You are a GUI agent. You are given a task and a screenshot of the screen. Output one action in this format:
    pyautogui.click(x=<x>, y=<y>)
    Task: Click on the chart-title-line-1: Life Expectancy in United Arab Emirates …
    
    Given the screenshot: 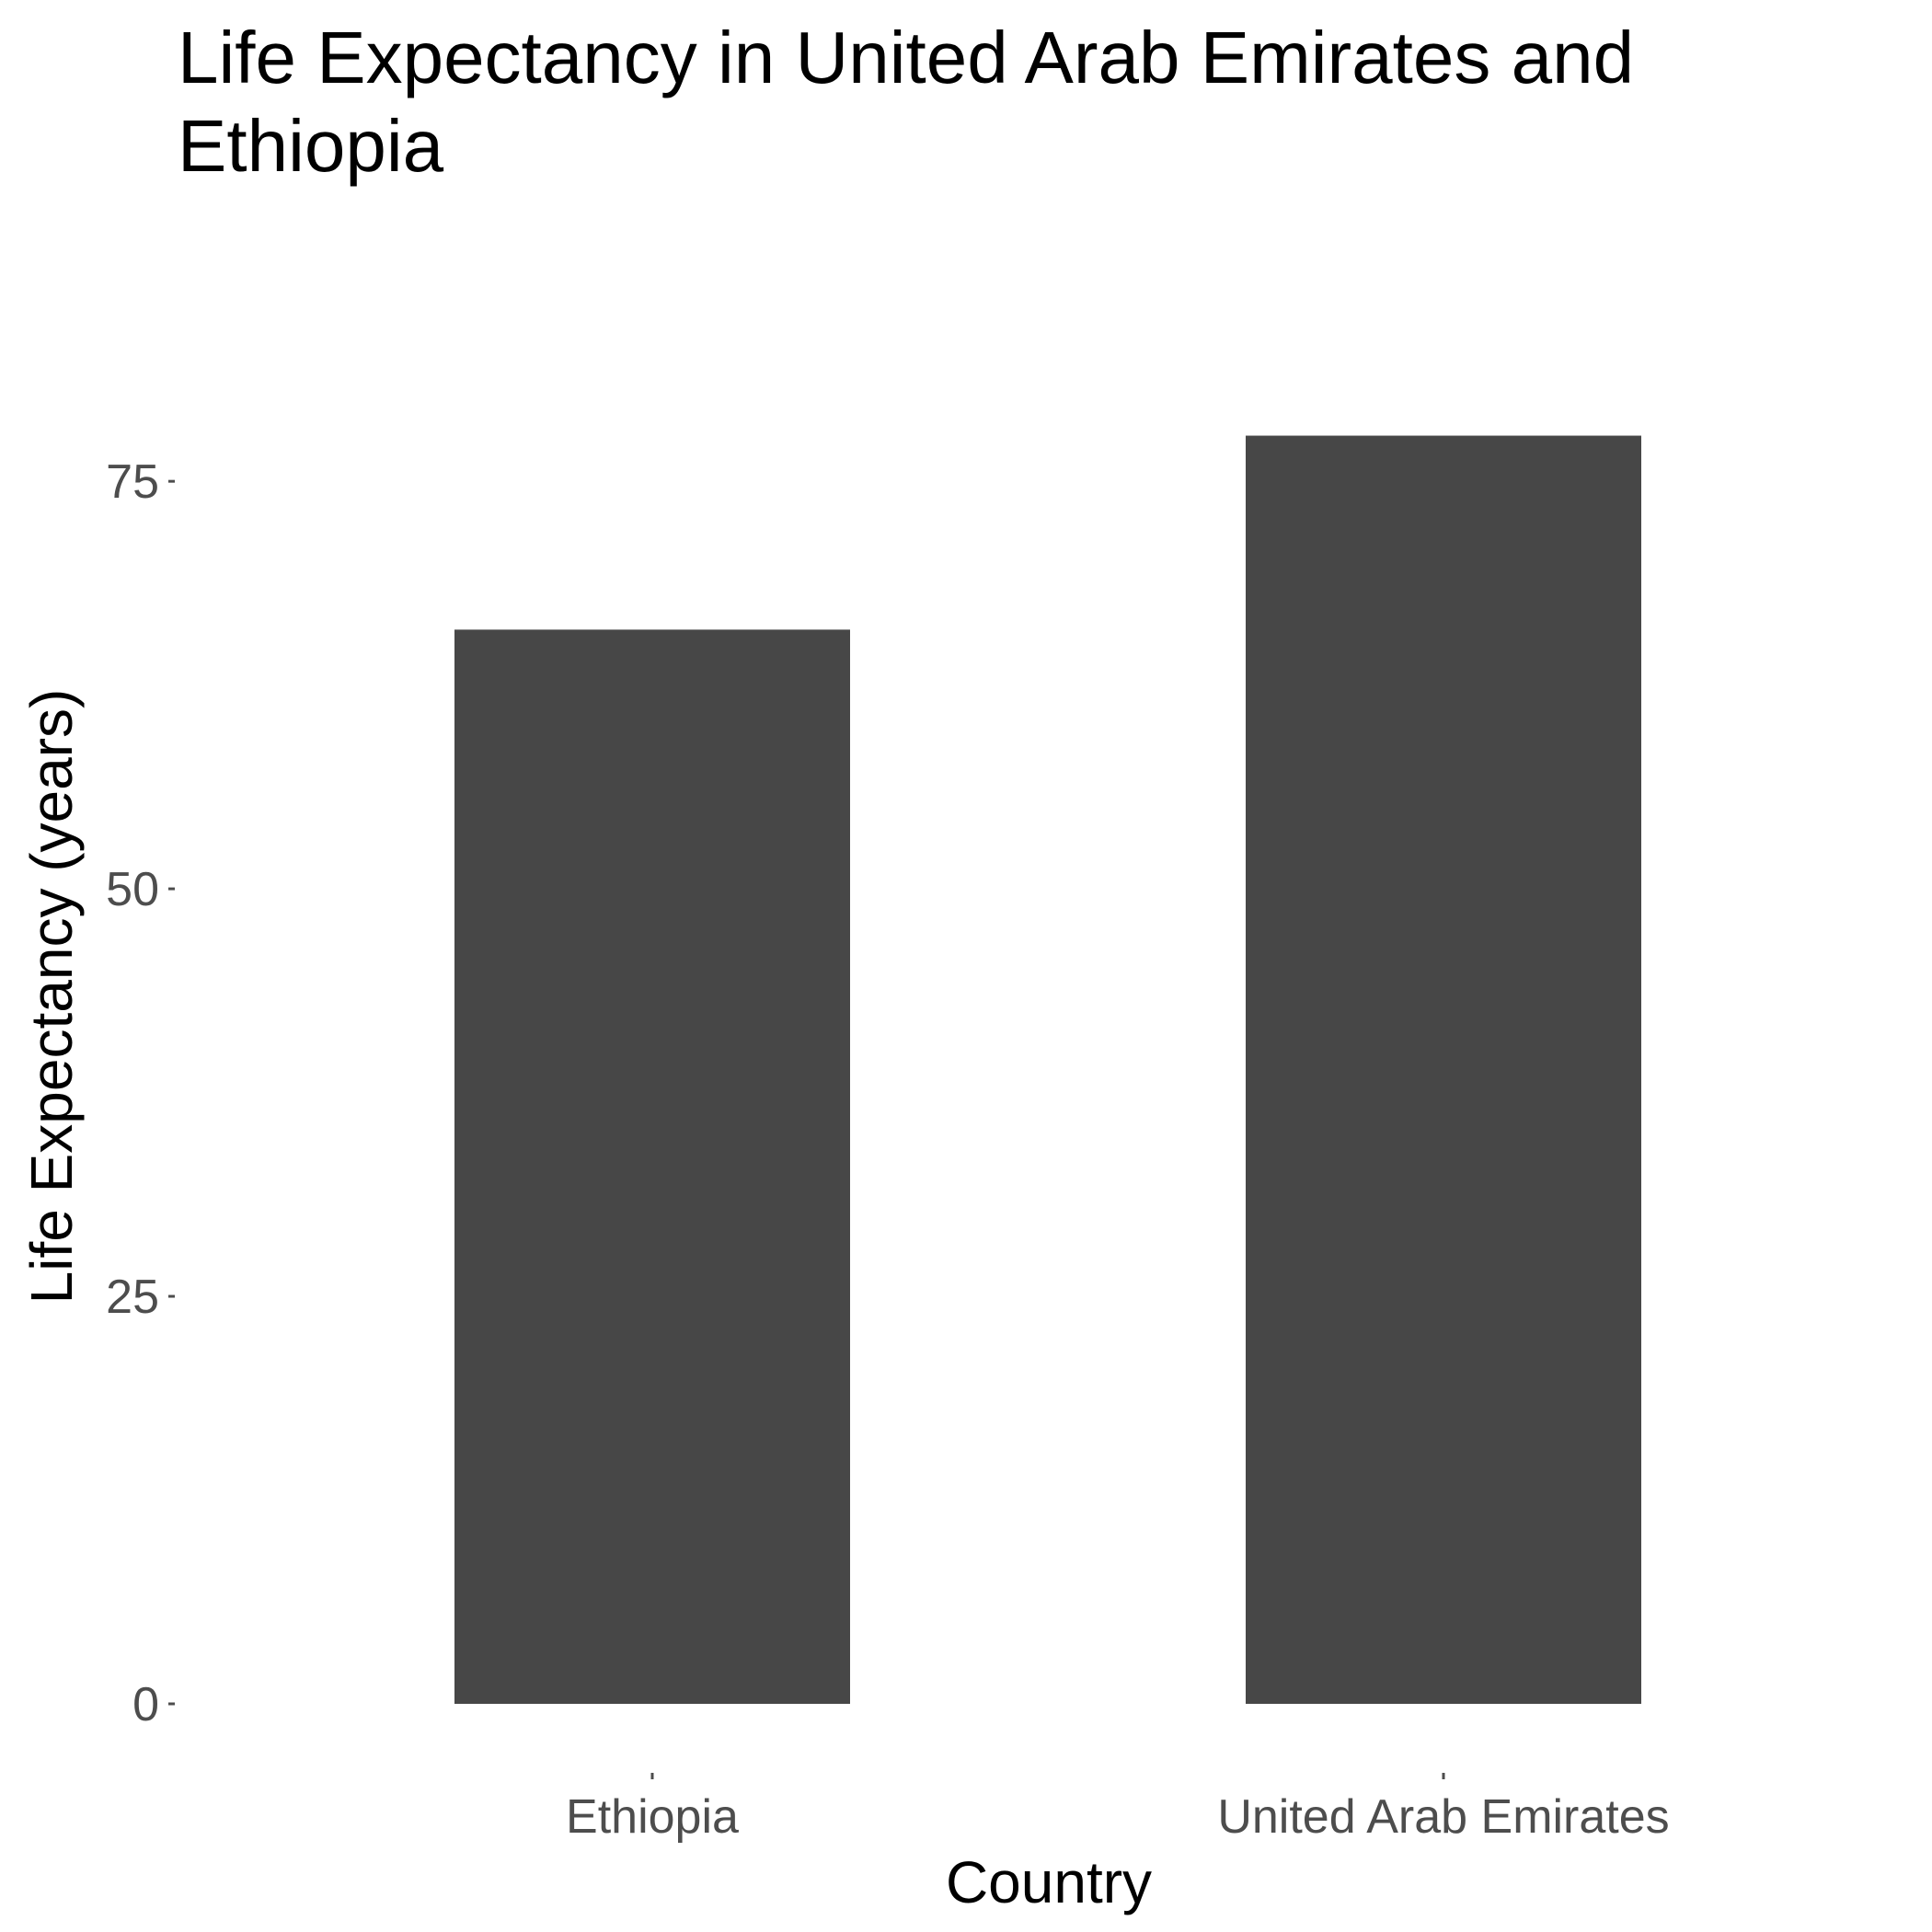 What is the action you would take?
    pyautogui.click(x=906, y=57)
    